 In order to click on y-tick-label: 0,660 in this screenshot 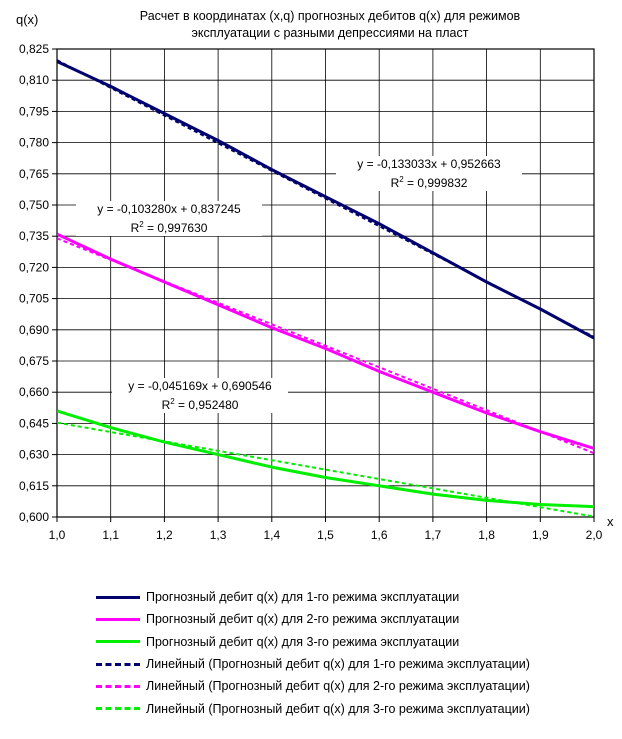, I will do `click(34, 392)`.